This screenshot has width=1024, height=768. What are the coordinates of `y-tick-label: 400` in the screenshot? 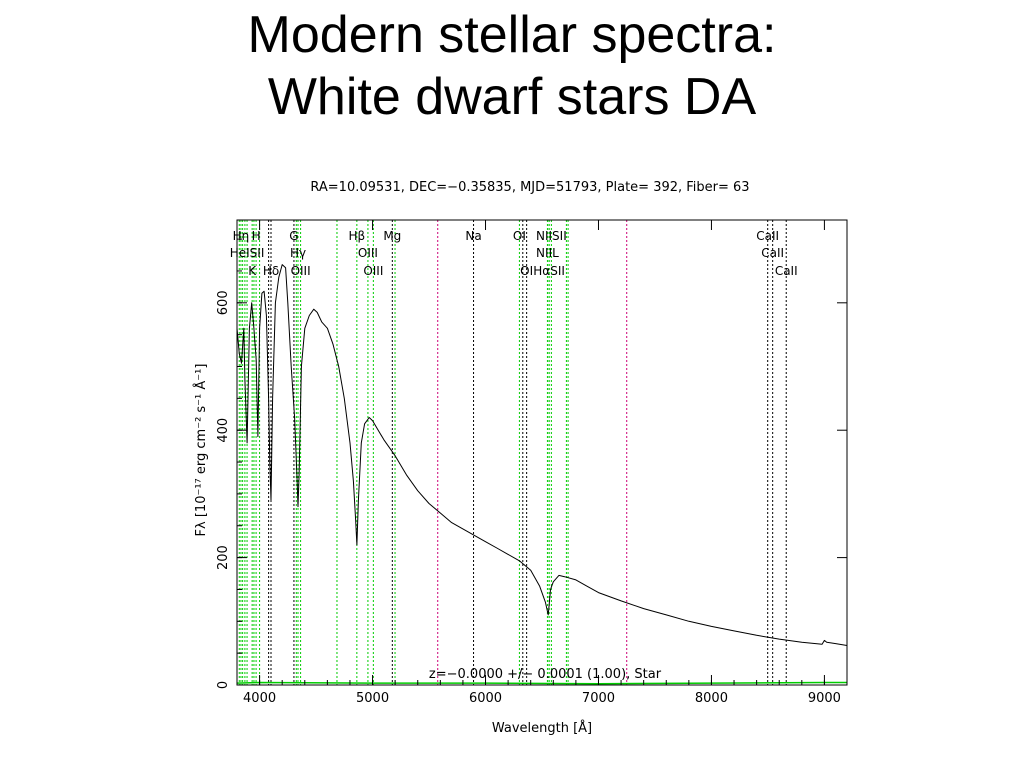 It's located at (223, 430).